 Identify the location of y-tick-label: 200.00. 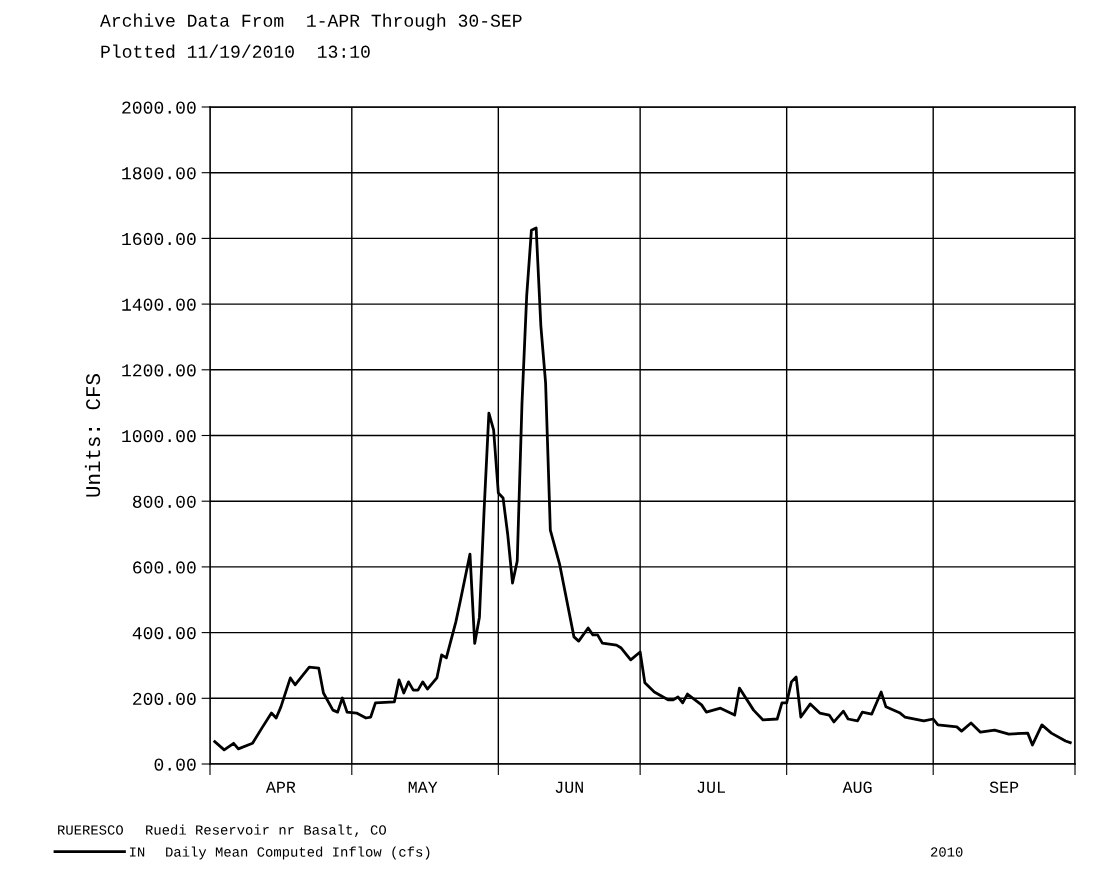
(164, 699).